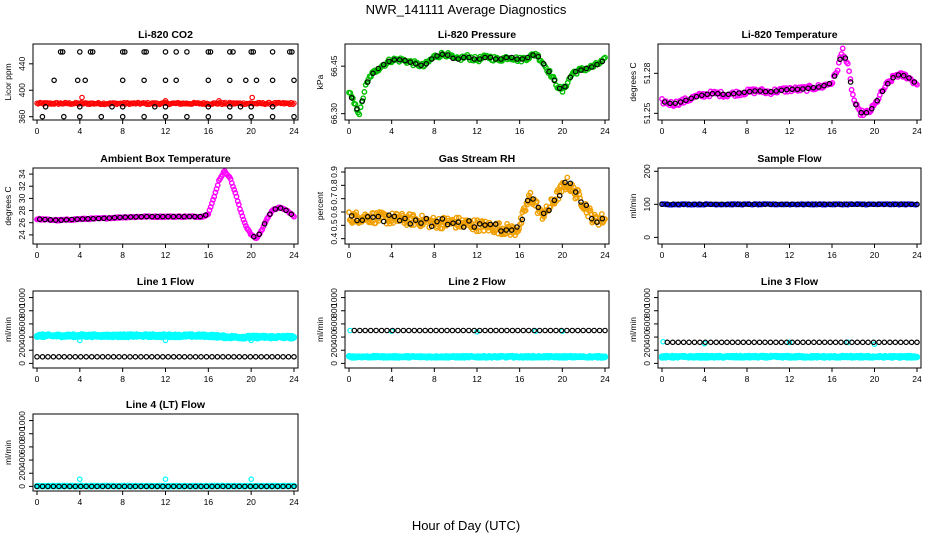 Image resolution: width=936 pixels, height=540 pixels. I want to click on y-axis-label: degrees C, so click(633, 81).